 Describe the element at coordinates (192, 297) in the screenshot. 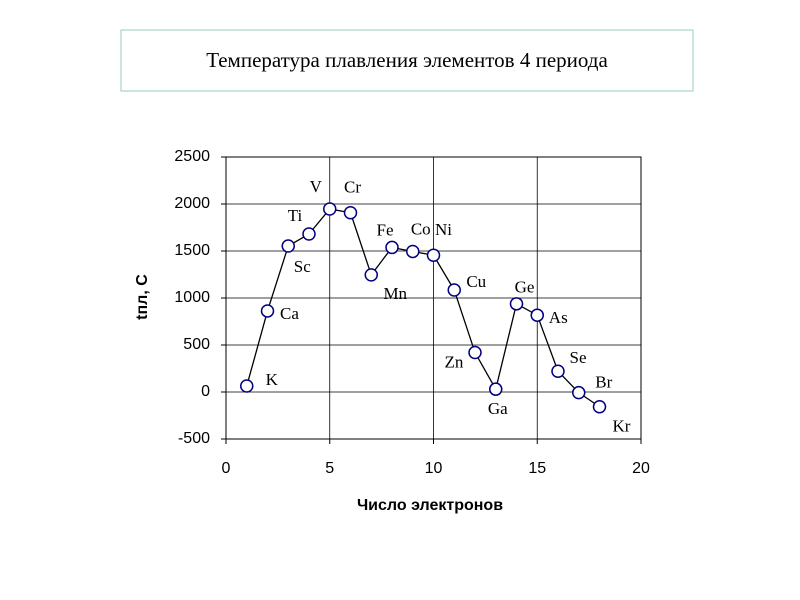

I see `y-tick-label: 1000` at that location.